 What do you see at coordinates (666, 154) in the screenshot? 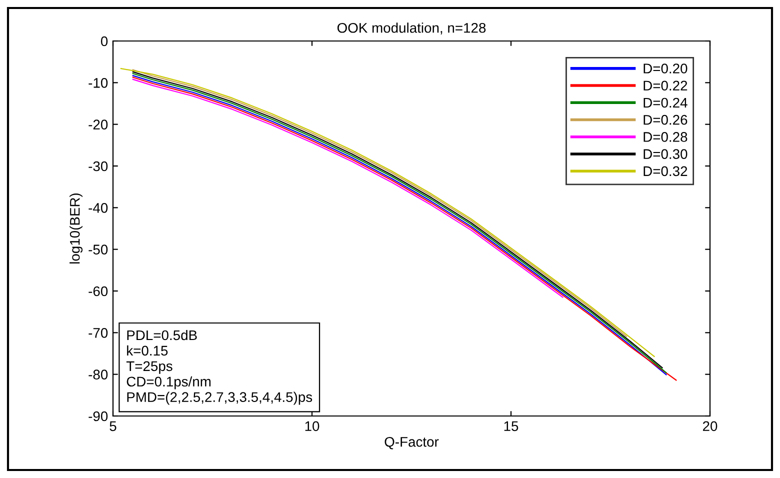
I see `legend-label: D=0.30` at bounding box center [666, 154].